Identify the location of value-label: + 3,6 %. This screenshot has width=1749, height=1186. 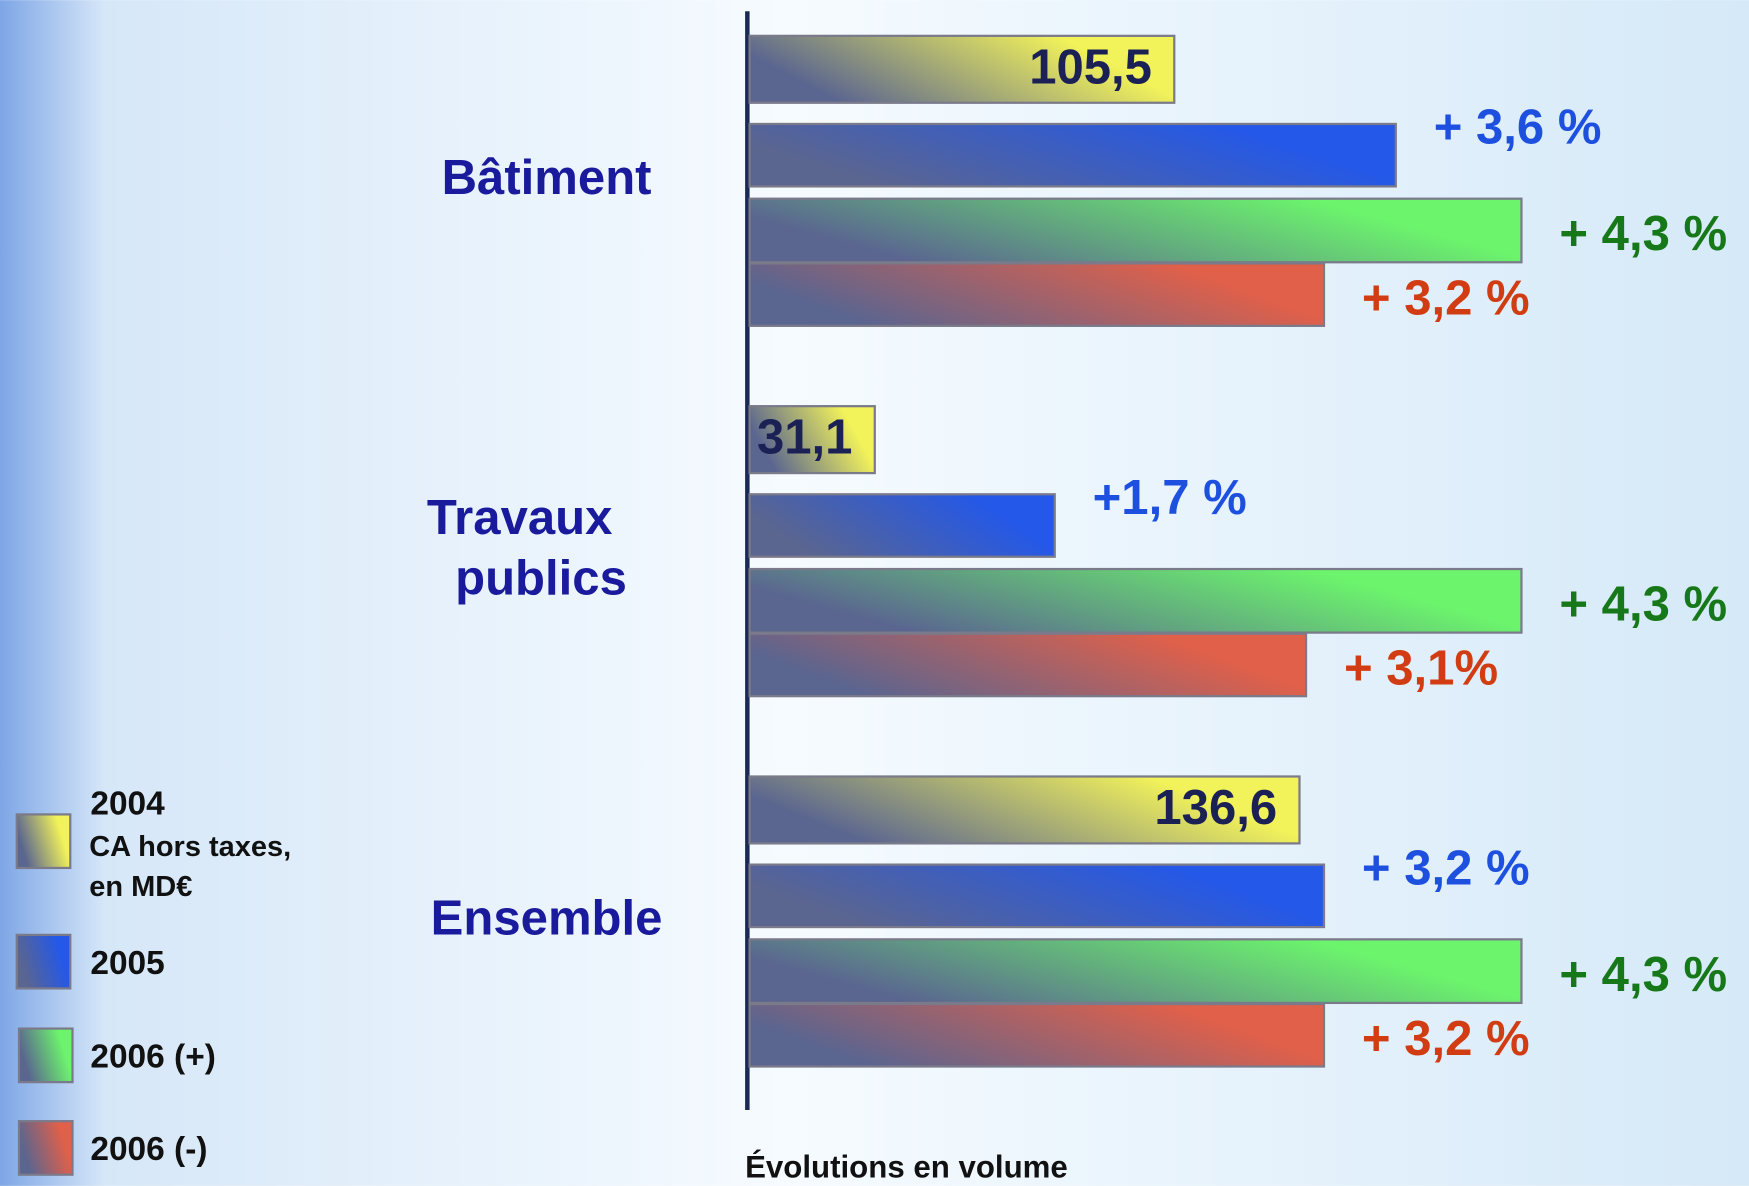
(1518, 128).